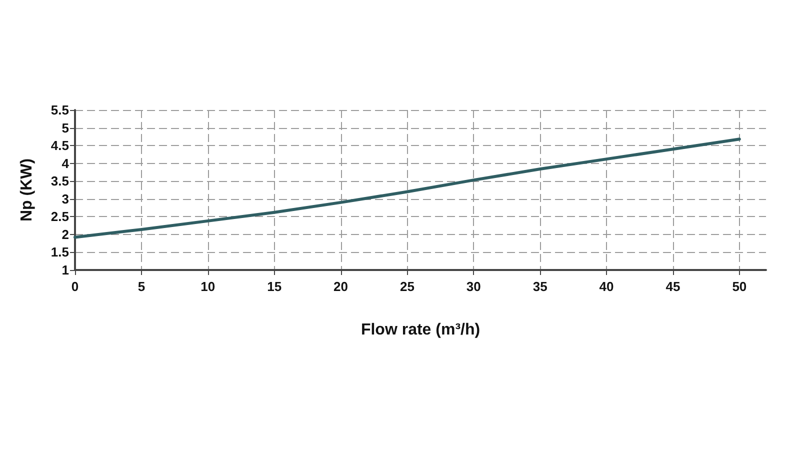  Describe the element at coordinates (65, 234) in the screenshot. I see `y-tick-label: 2` at that location.